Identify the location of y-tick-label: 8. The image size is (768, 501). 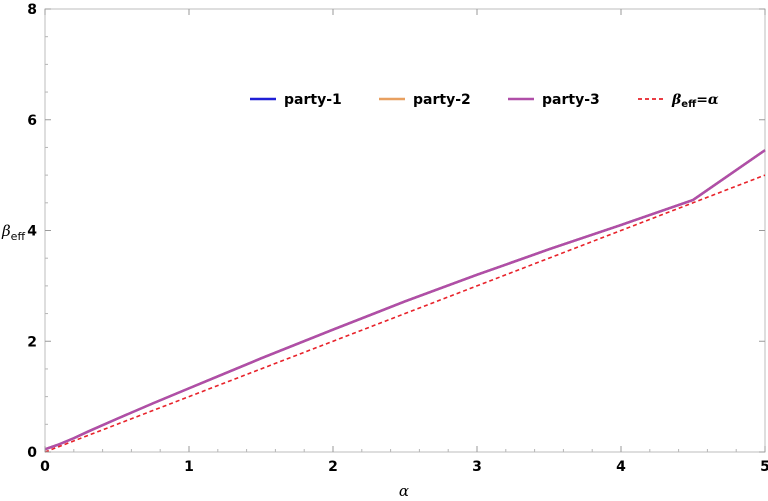
(32, 10).